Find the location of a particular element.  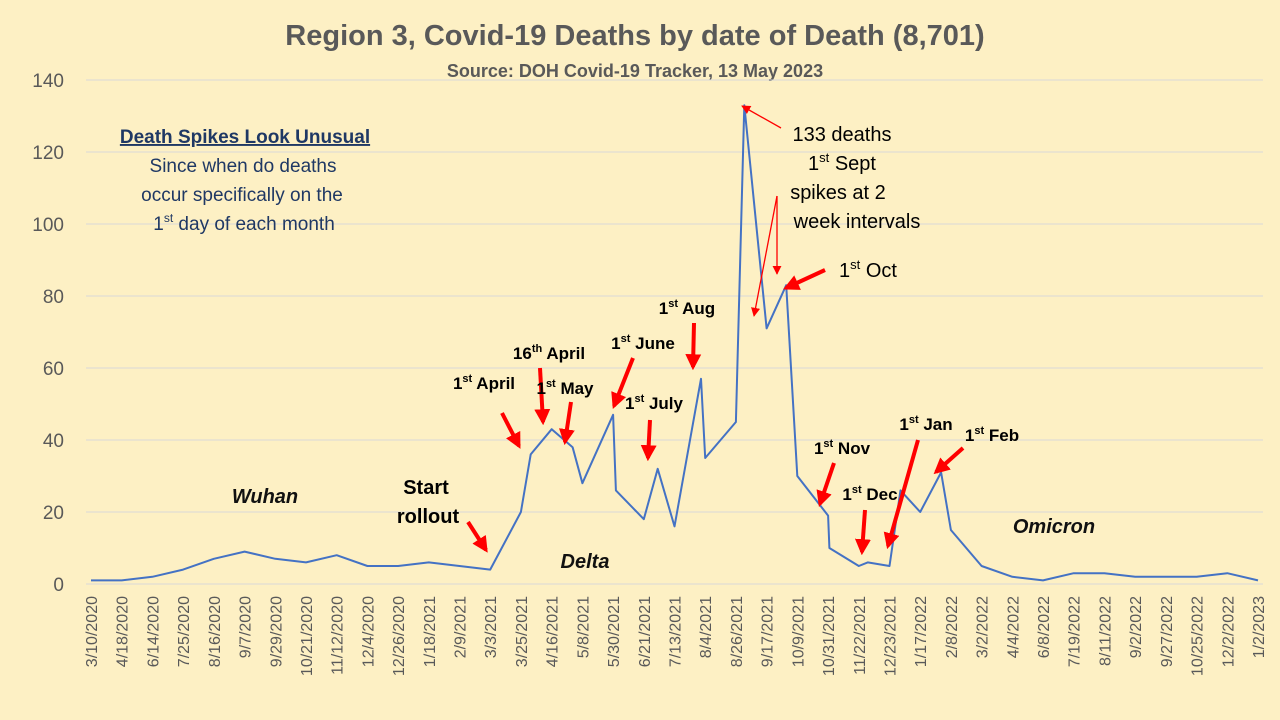

label-jan1: 1st Jan is located at coordinates (925, 424).